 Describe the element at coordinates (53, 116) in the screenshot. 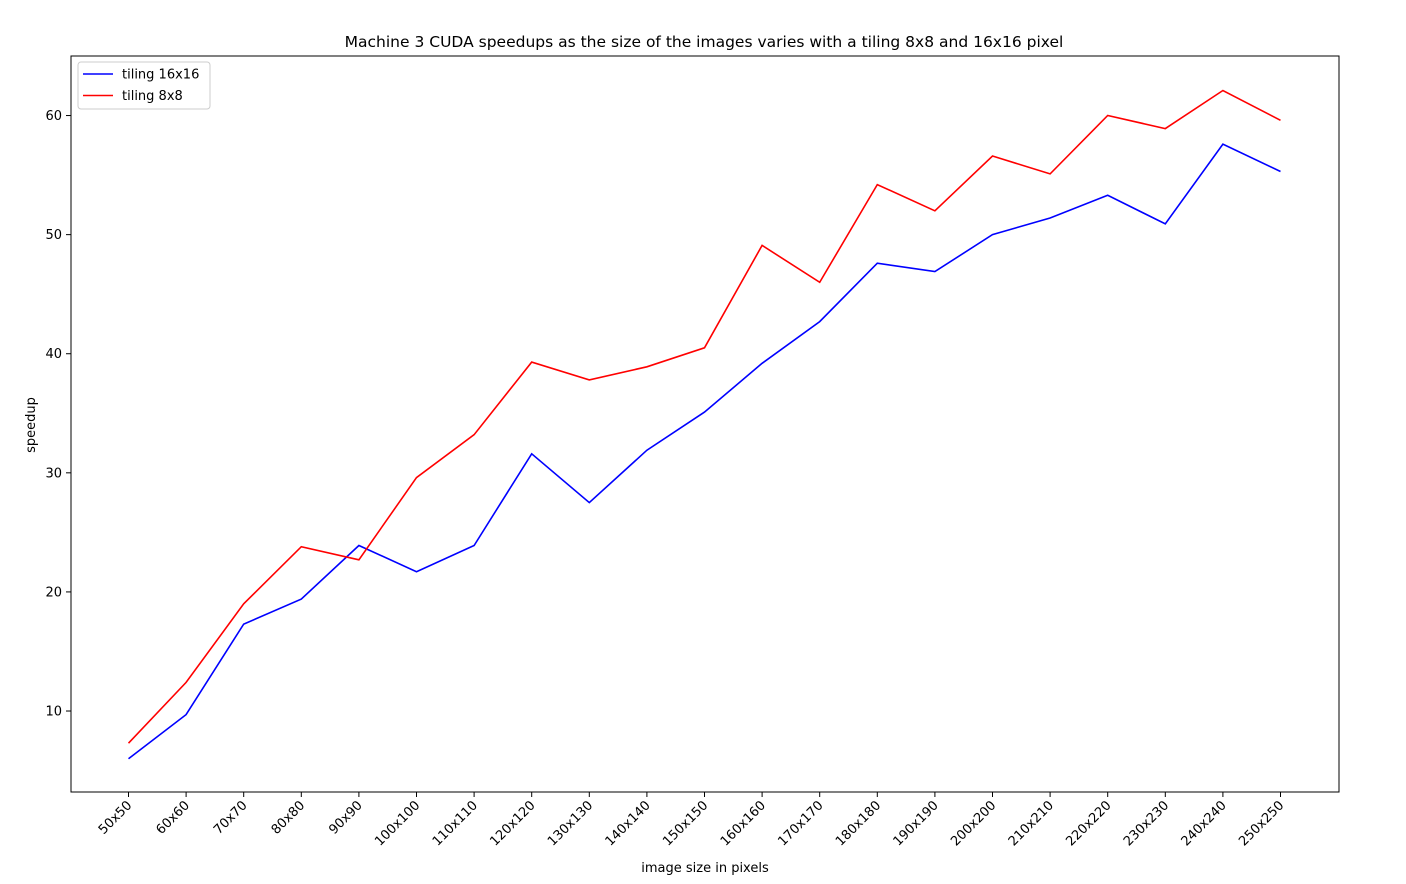

I see `y-tick-label: 60` at that location.